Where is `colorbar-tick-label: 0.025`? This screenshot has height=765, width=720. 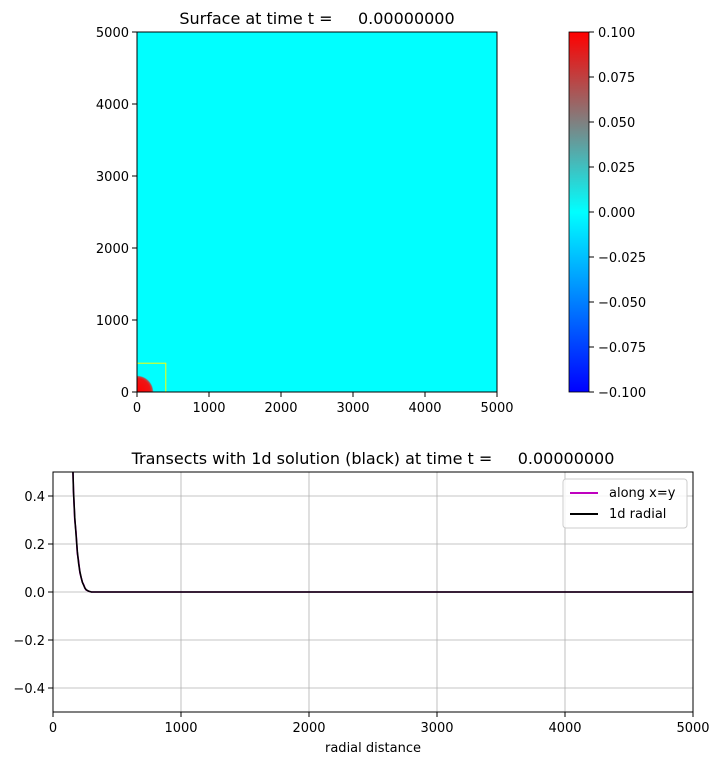 colorbar-tick-label: 0.025 is located at coordinates (616, 168).